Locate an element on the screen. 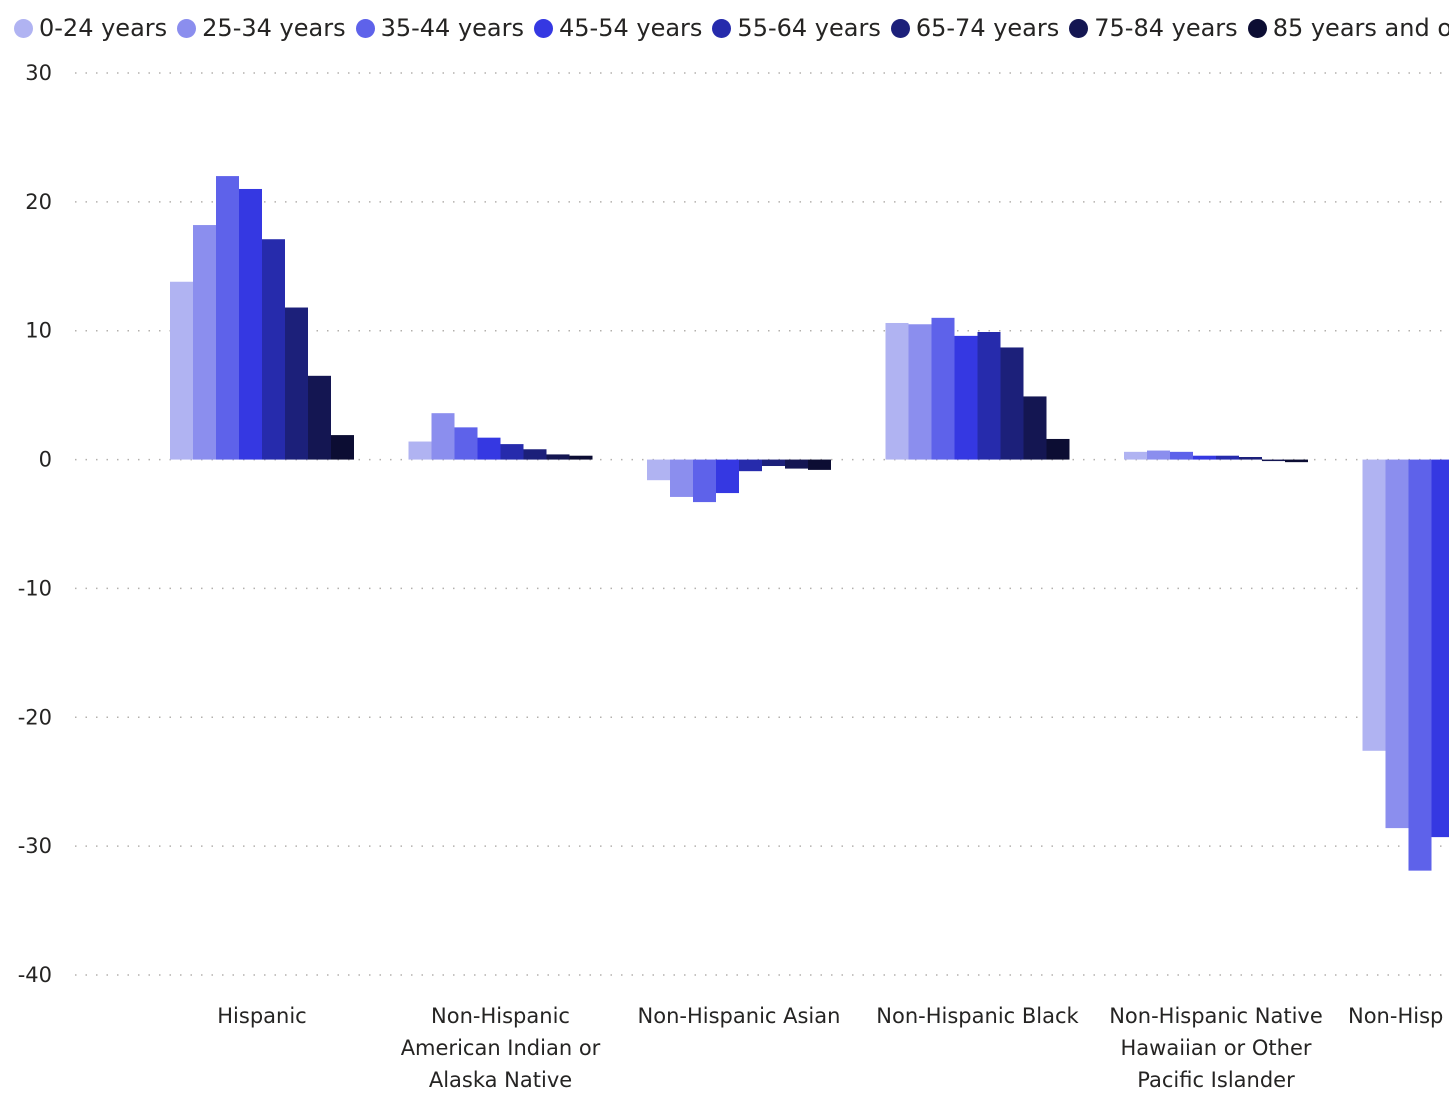 The image size is (1449, 1095). x-category-label-line: Non-Hispanic Native is located at coordinates (1216, 1016).